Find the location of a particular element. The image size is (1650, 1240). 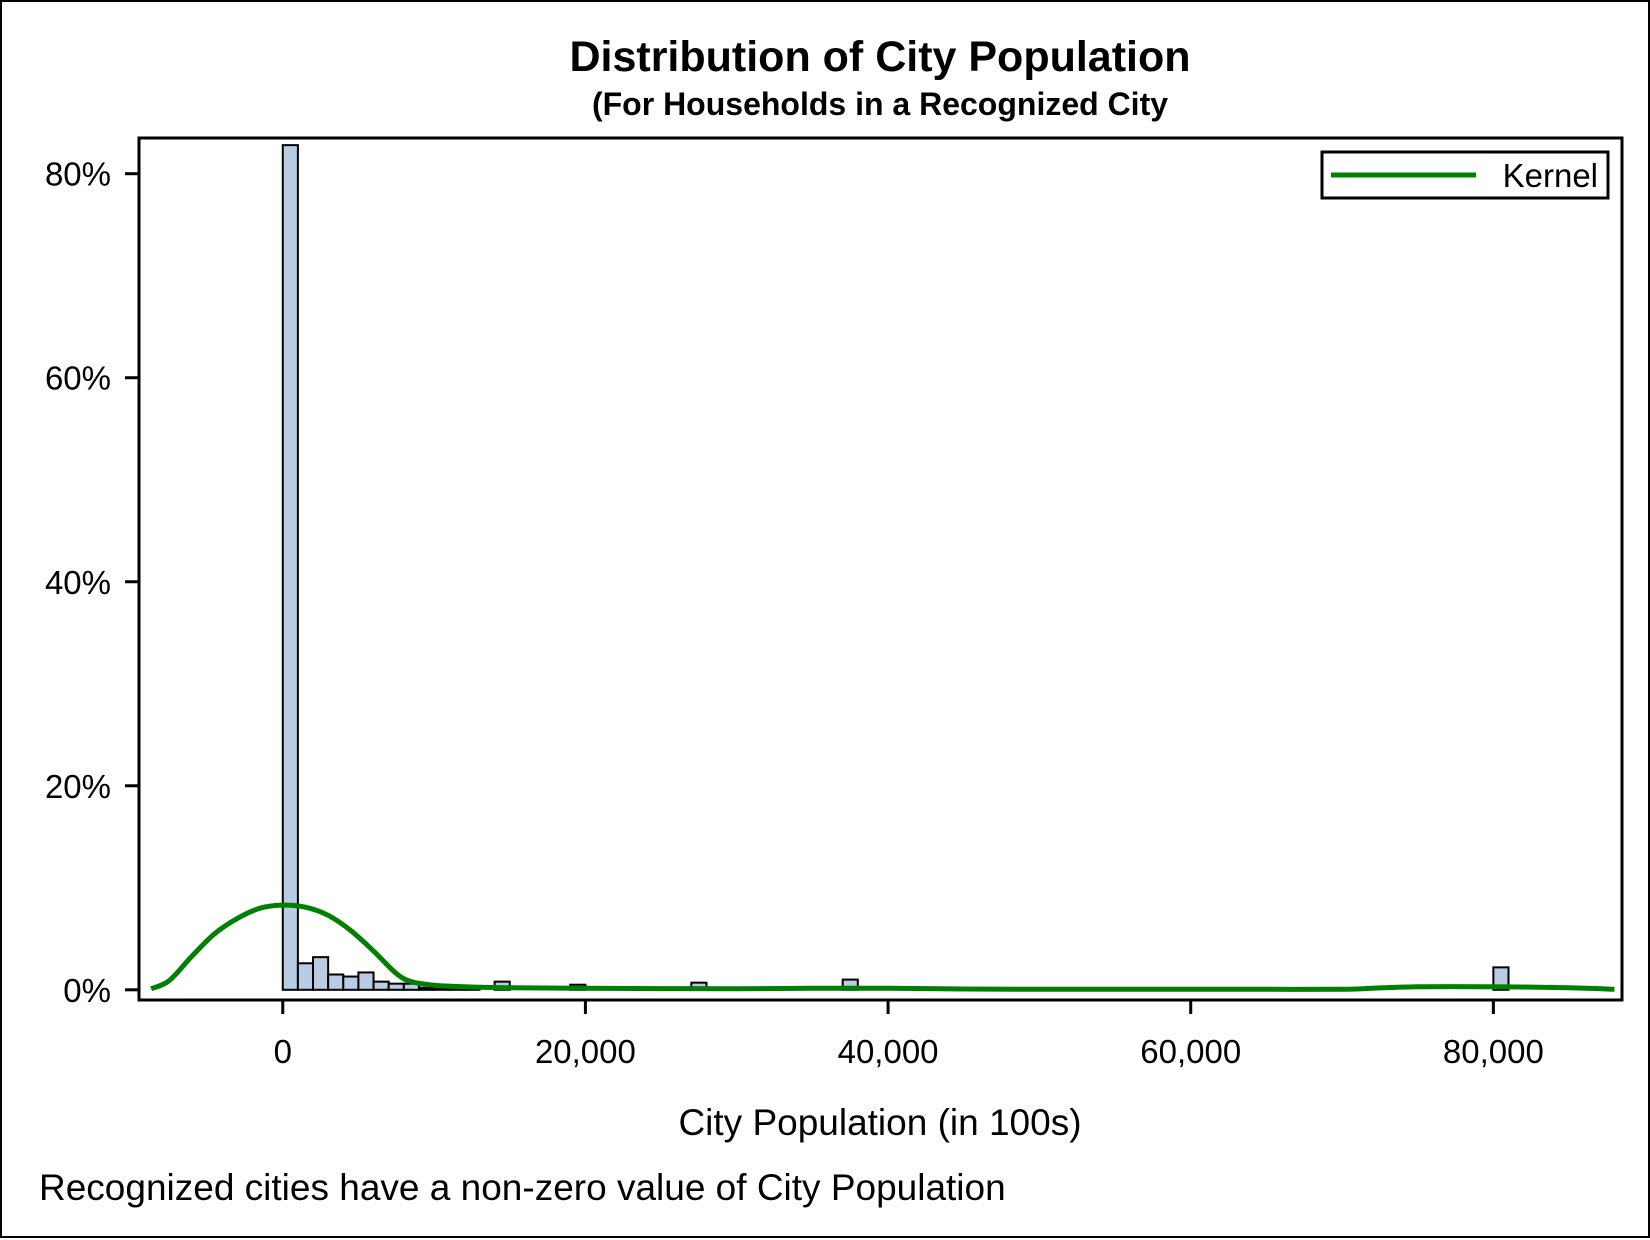

x-axis-label: City Population (in 100s) is located at coordinates (879, 1122).